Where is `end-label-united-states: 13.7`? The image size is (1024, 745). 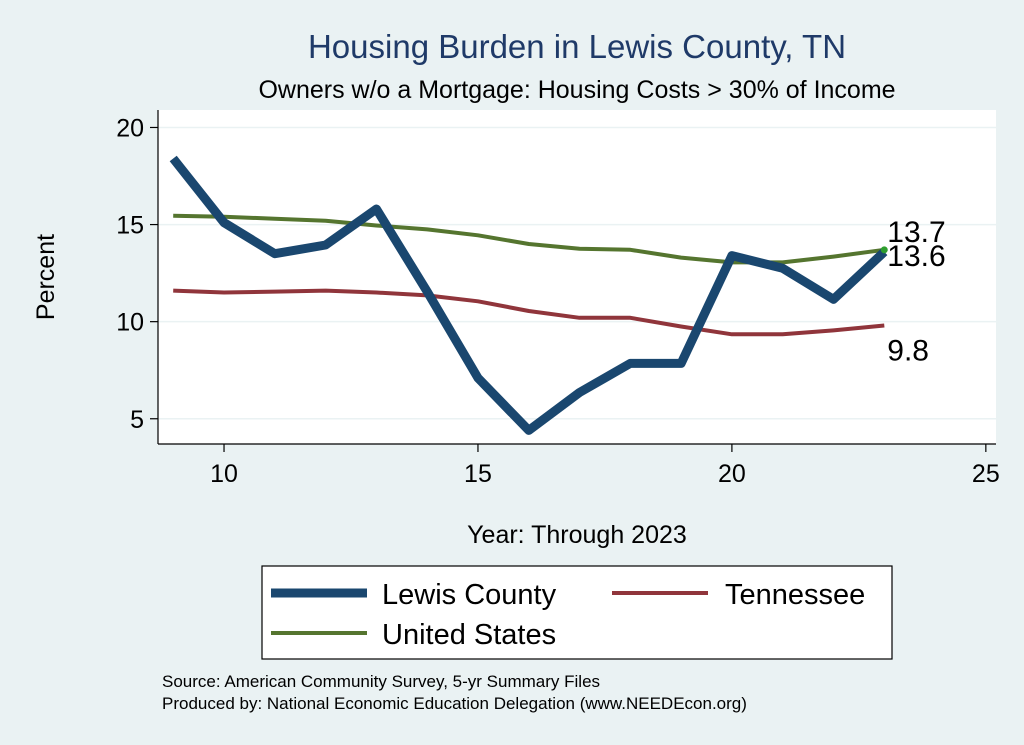 end-label-united-states: 13.7 is located at coordinates (916, 232).